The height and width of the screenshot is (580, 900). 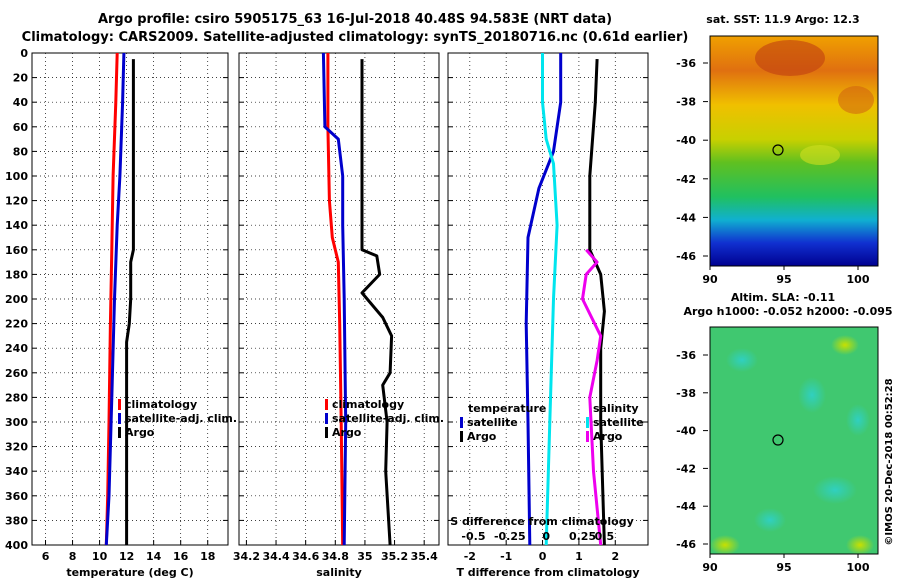 What do you see at coordinates (547, 572) in the screenshot?
I see `x-axis-label: T difference from climatology` at bounding box center [547, 572].